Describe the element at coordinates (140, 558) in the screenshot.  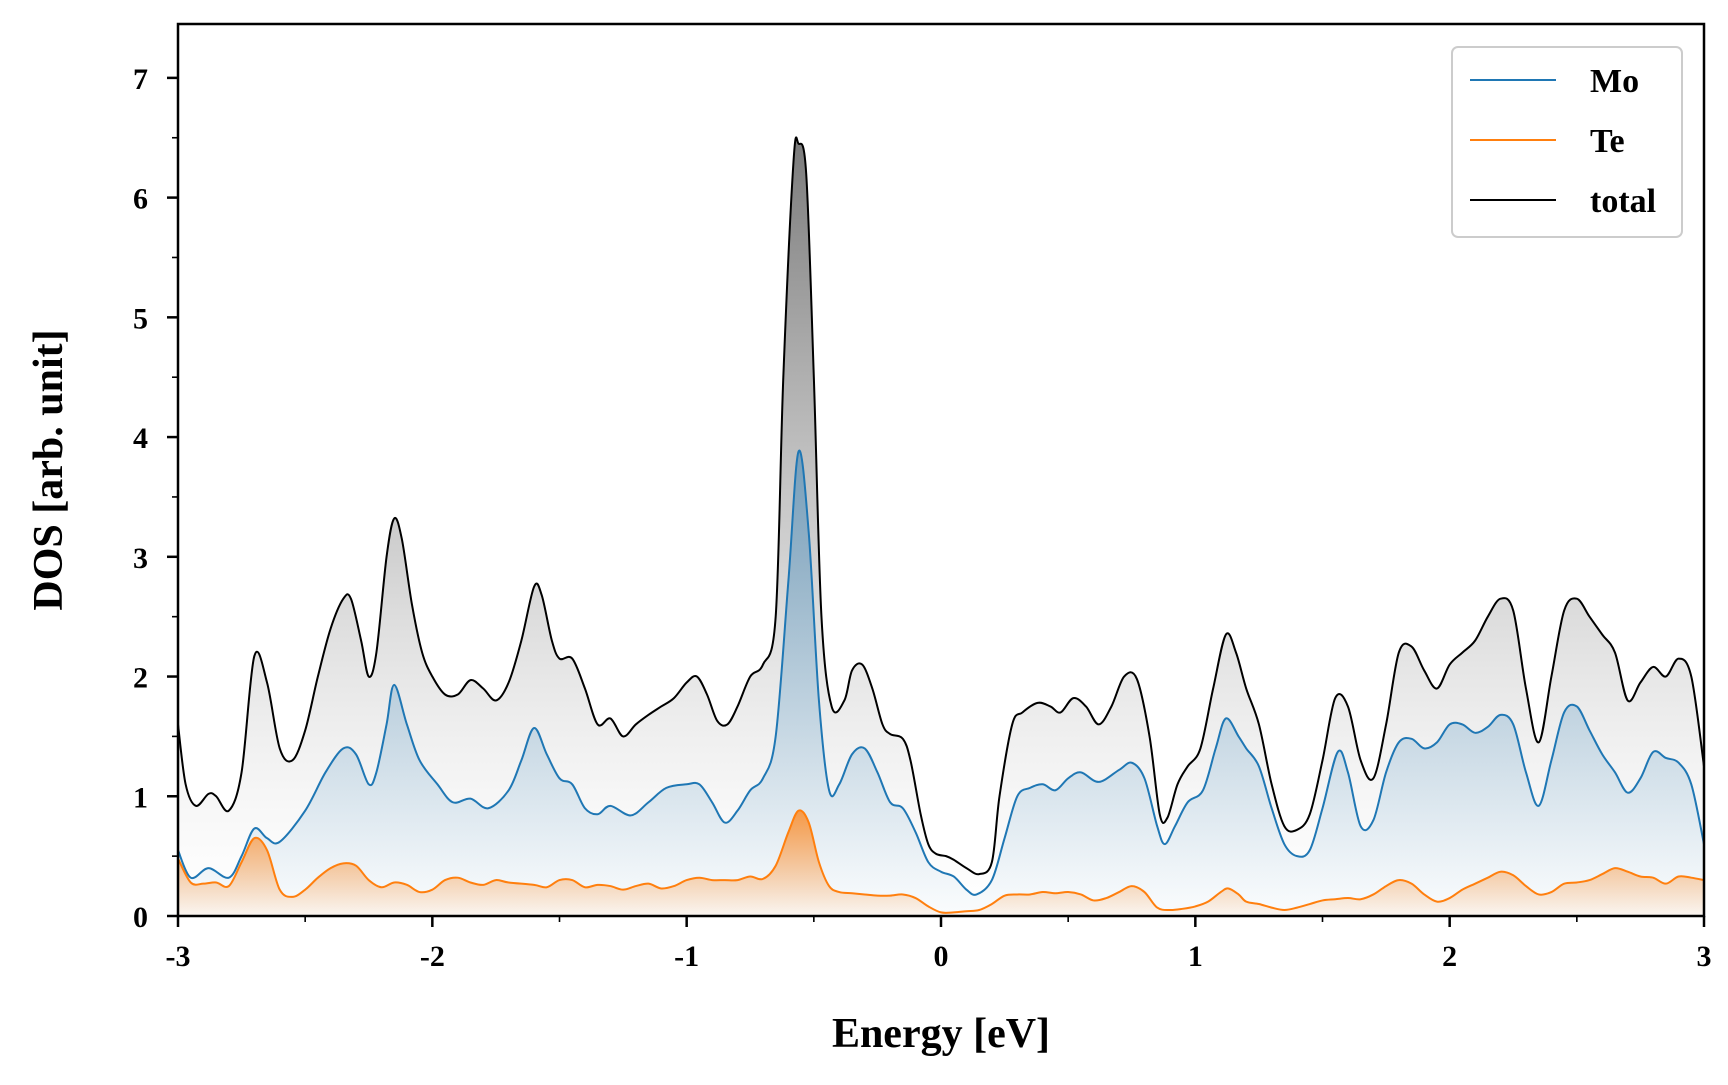
I see `y-tick-label: 3` at that location.